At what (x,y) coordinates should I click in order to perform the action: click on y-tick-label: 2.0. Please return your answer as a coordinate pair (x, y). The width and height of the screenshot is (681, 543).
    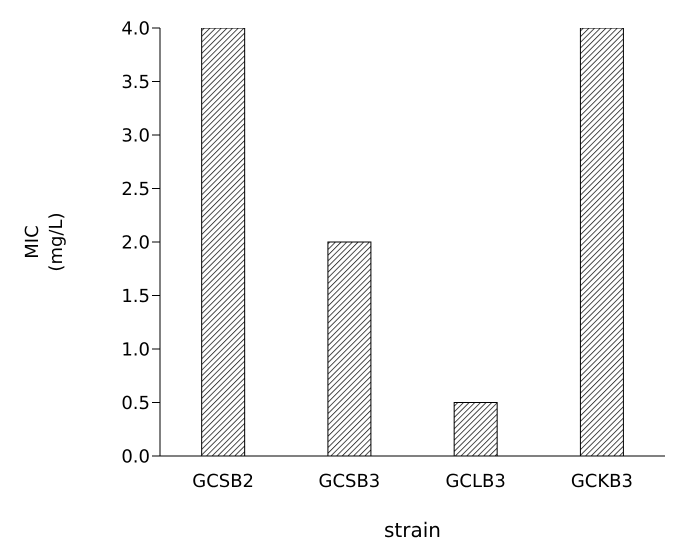
    Looking at the image, I should click on (135, 243).